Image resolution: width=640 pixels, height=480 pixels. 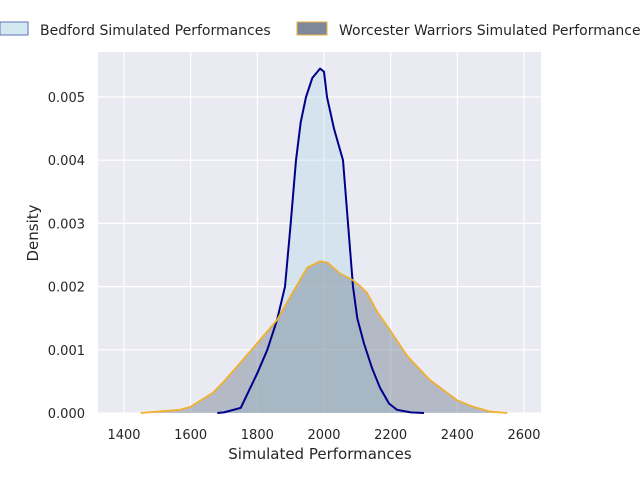 I want to click on y-tick-label: 0.002, so click(x=66, y=288).